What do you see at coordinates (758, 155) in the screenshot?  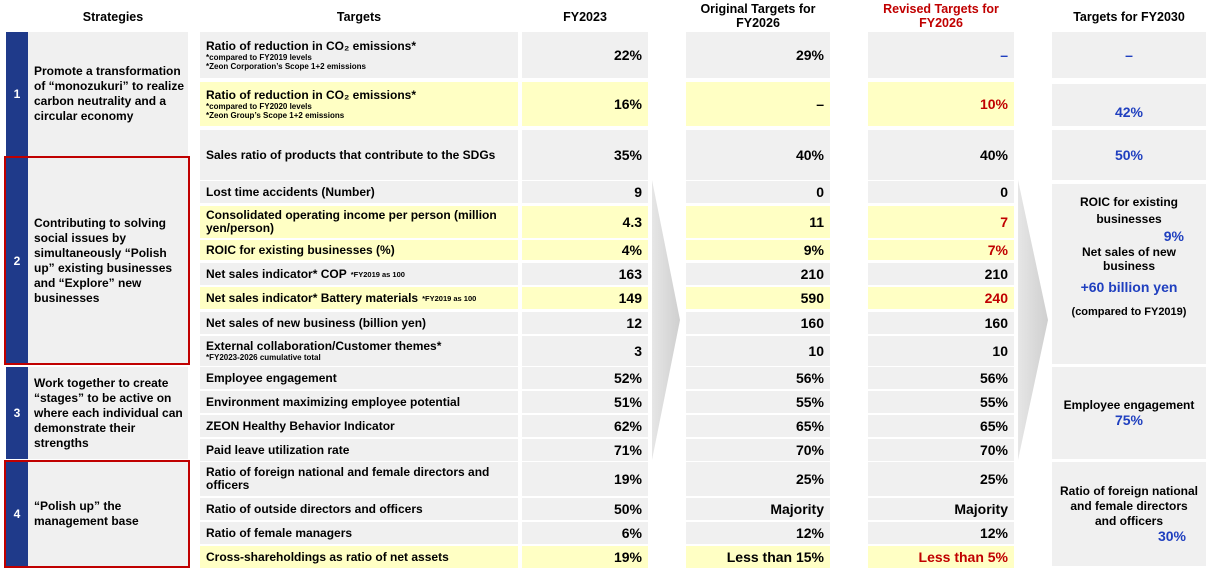 I see `original-fy2026-value: 40%` at bounding box center [758, 155].